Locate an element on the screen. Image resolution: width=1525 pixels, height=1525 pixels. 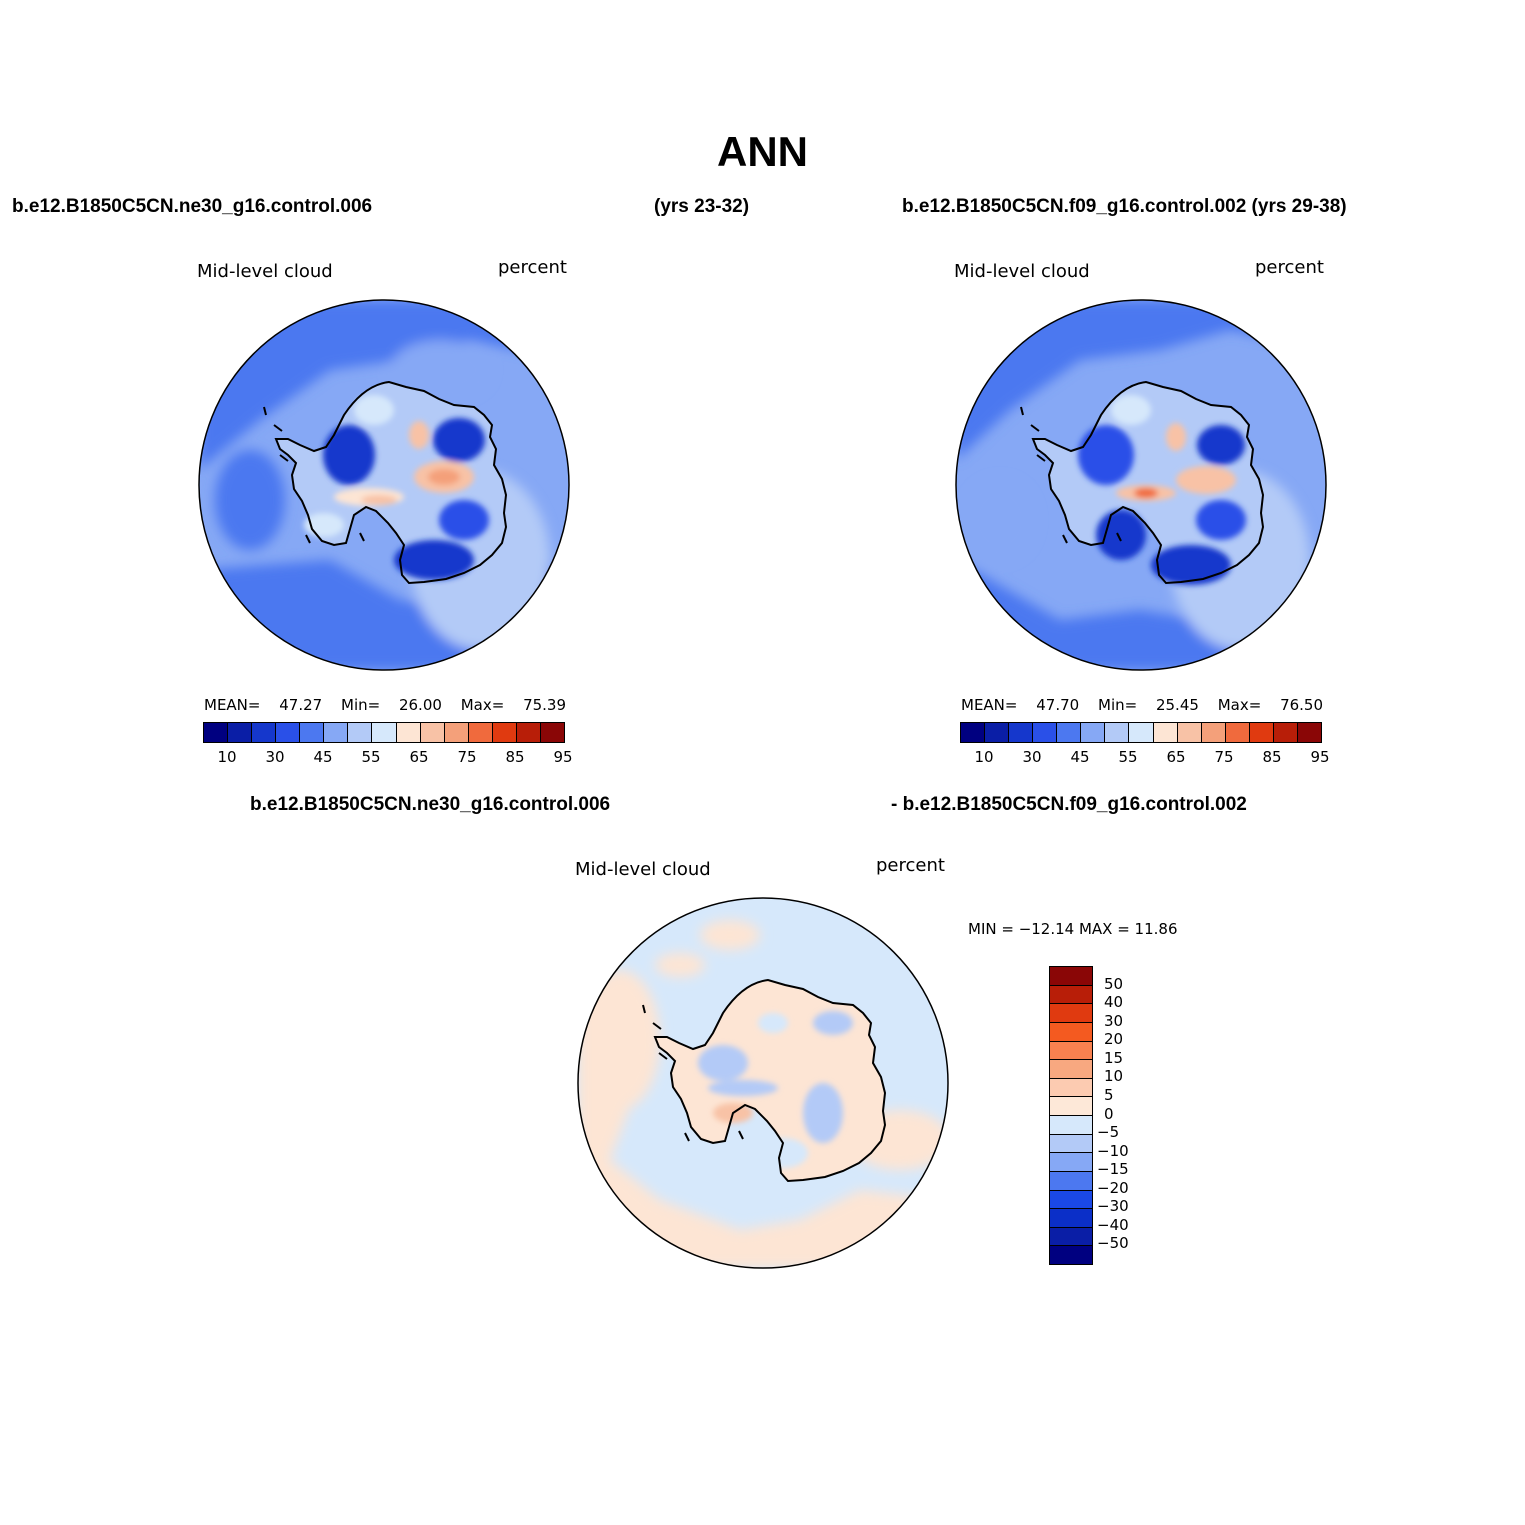
left-colorbar-tick-label: 95 is located at coordinates (563, 757).